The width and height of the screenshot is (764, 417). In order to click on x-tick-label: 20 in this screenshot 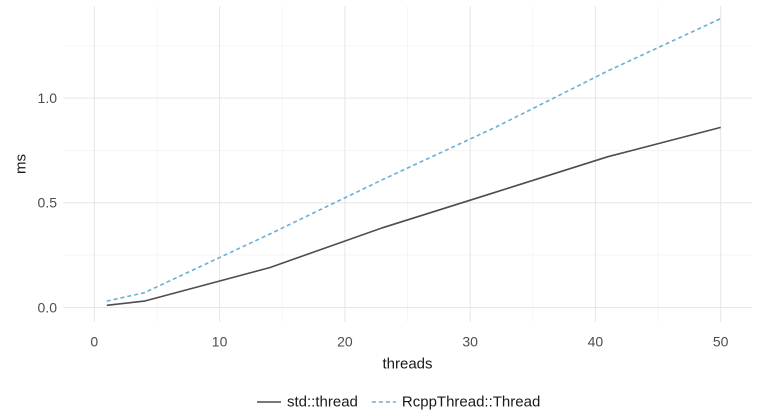, I will do `click(345, 341)`.